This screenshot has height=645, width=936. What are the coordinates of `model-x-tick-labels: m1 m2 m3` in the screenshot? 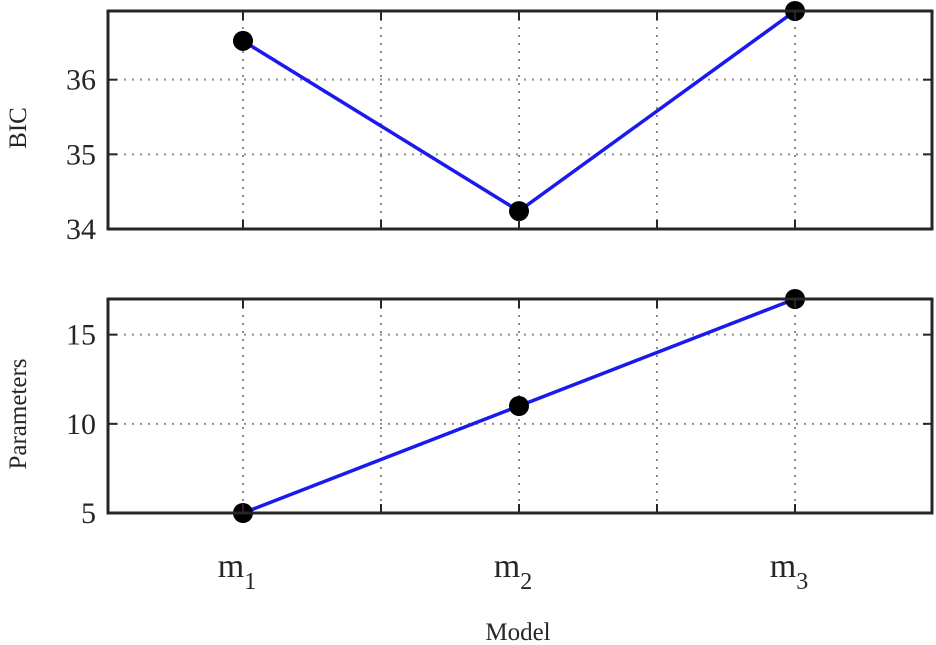 It's located at (513, 571).